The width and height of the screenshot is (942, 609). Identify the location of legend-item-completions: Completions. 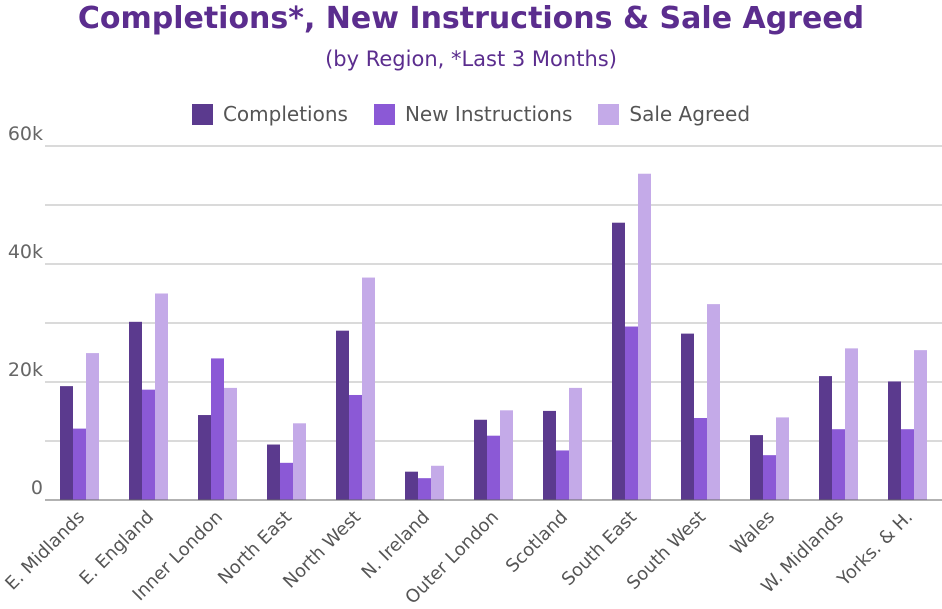
(269, 114).